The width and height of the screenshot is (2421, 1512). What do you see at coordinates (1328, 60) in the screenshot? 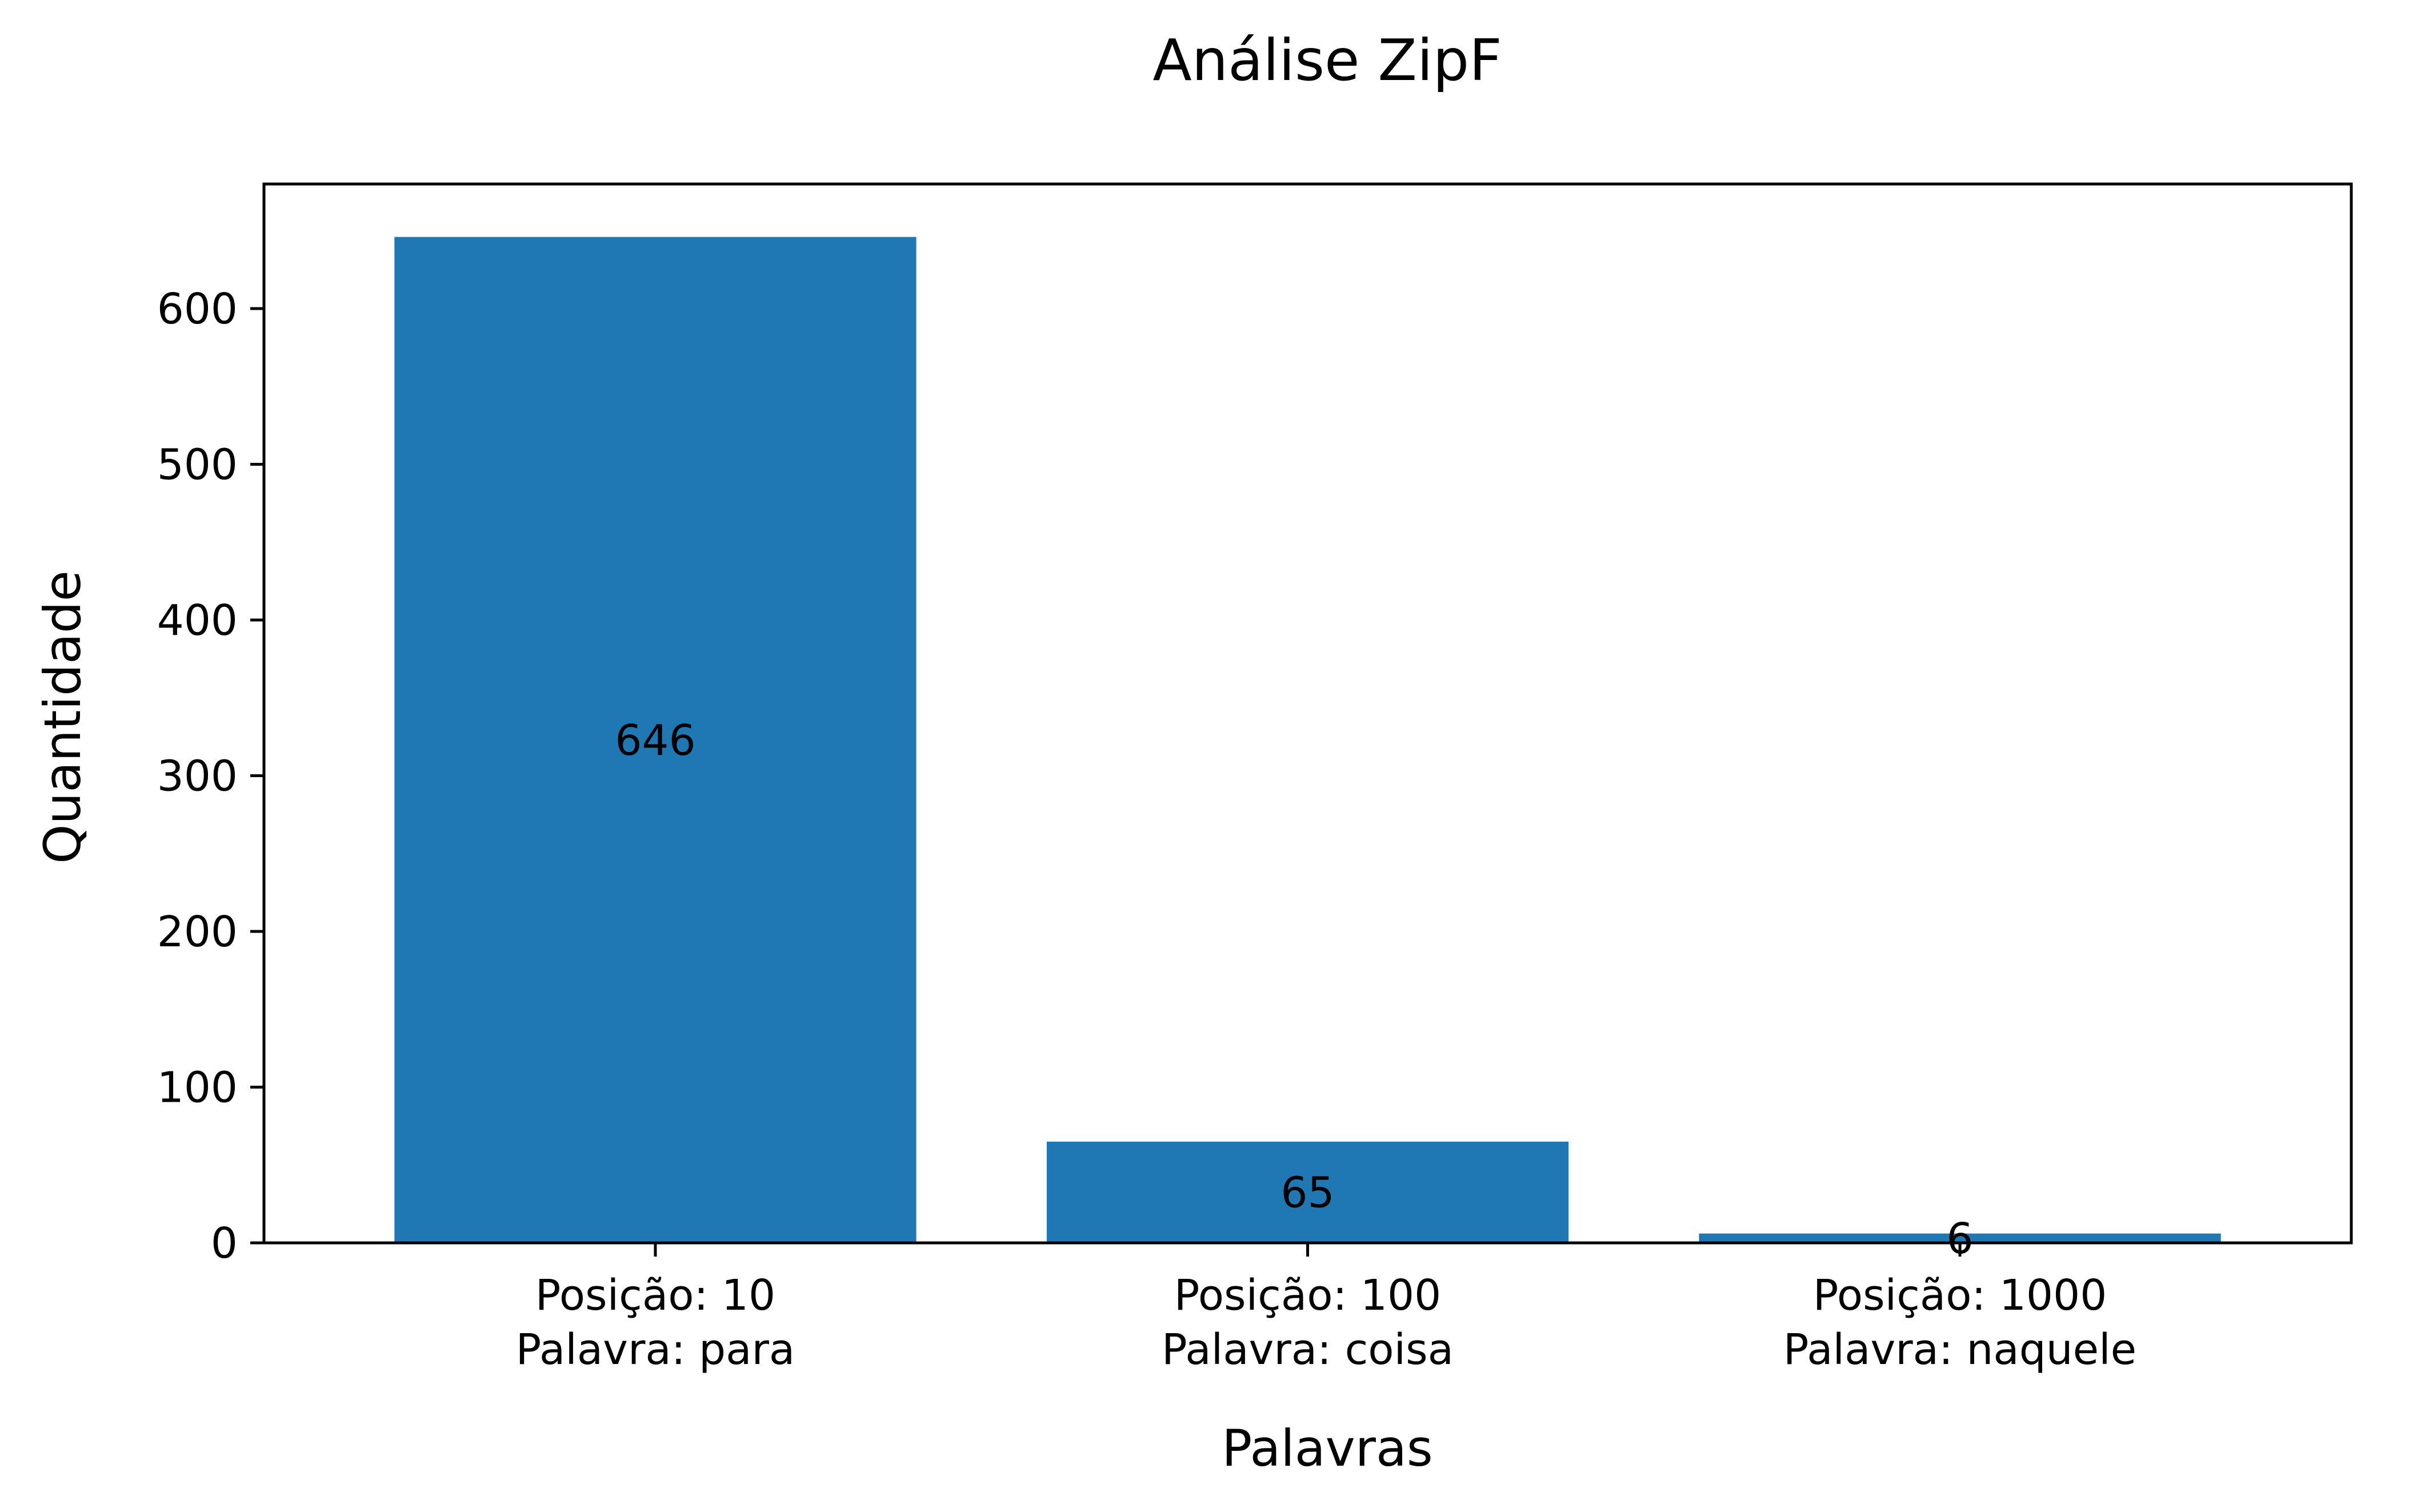
I see `chart-title: Análise ZipF` at bounding box center [1328, 60].